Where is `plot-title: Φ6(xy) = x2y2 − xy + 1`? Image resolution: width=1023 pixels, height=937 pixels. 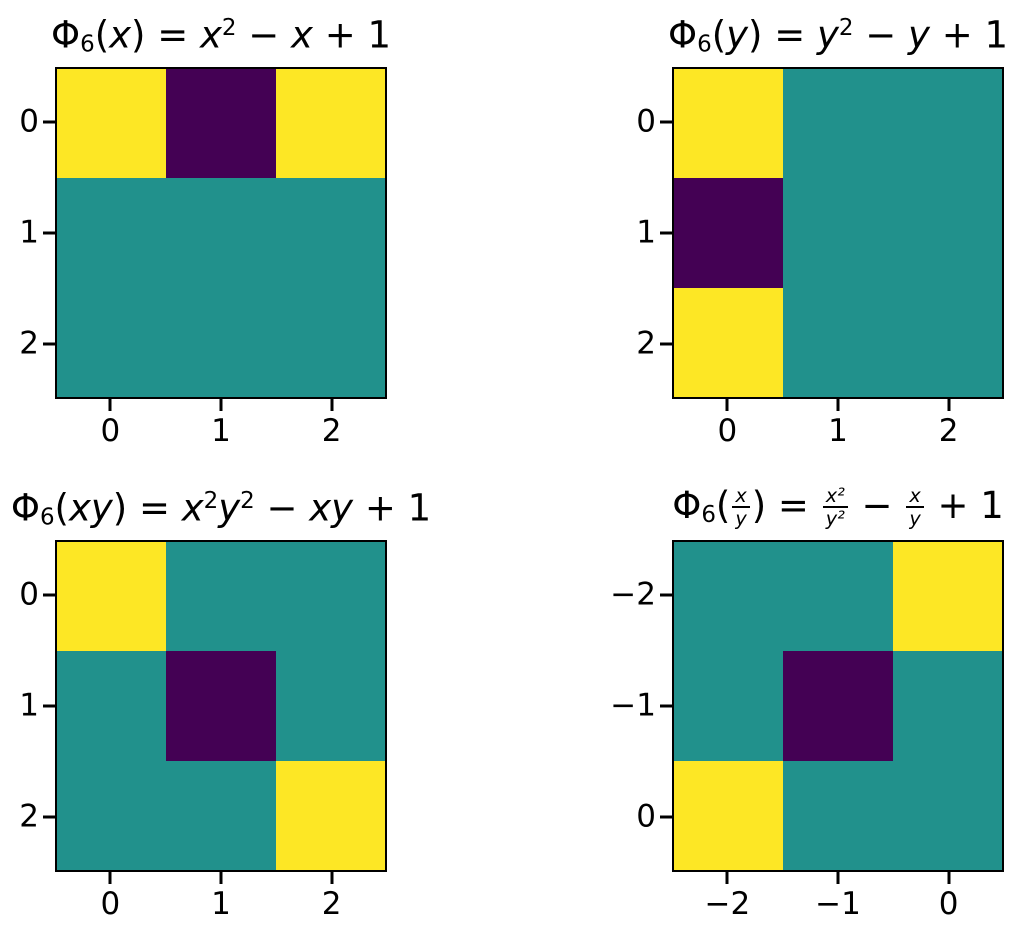 plot-title: Φ6(xy) = x2y2 − xy + 1 is located at coordinates (278, 503).